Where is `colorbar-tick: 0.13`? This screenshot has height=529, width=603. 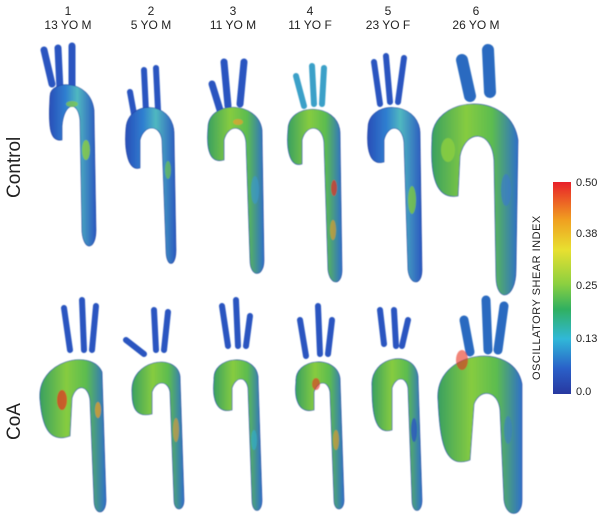 colorbar-tick: 0.13 is located at coordinates (587, 339).